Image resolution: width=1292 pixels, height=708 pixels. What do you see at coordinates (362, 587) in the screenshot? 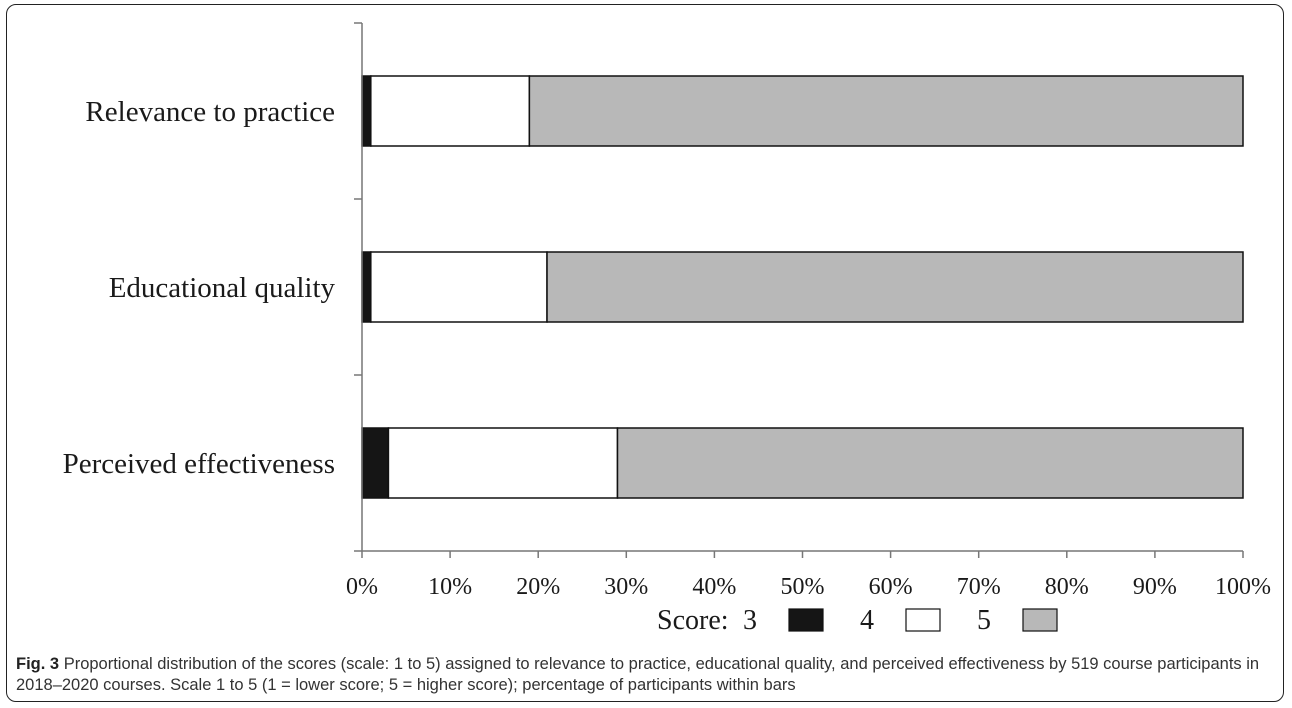
I see `x-tick-label: 0%` at bounding box center [362, 587].